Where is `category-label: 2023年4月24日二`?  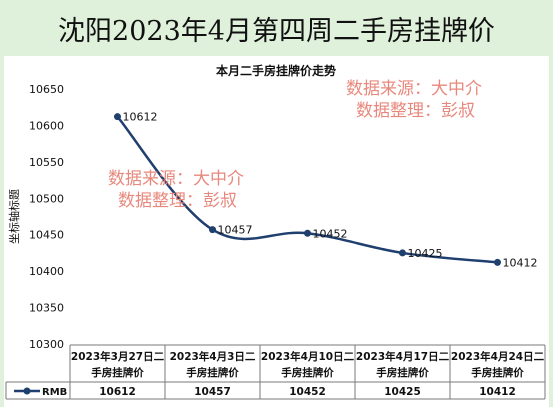
category-label: 2023年4月24日二 is located at coordinates (498, 356).